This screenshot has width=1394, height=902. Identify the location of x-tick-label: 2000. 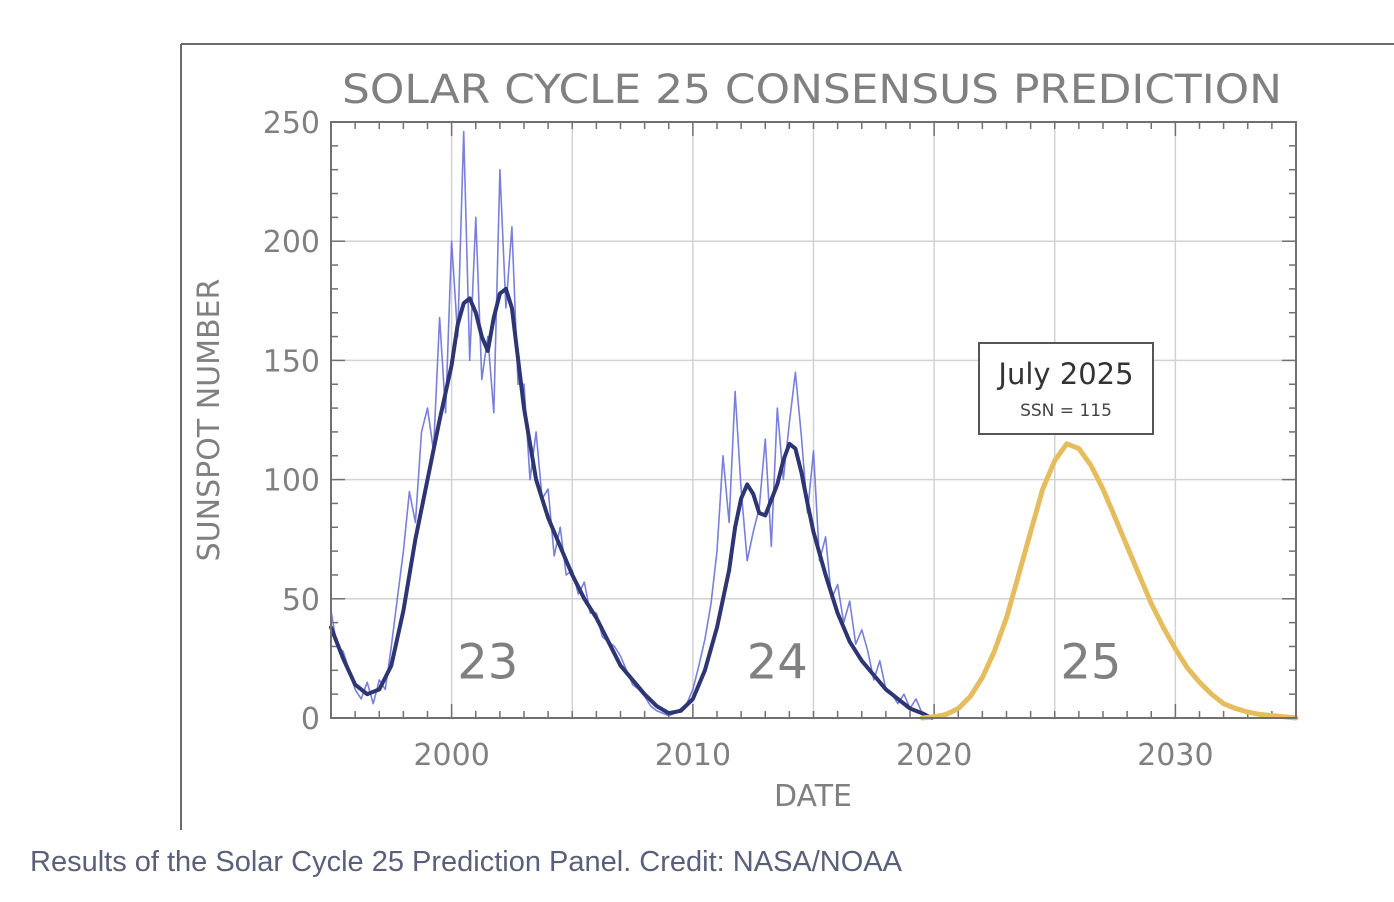
(451, 755).